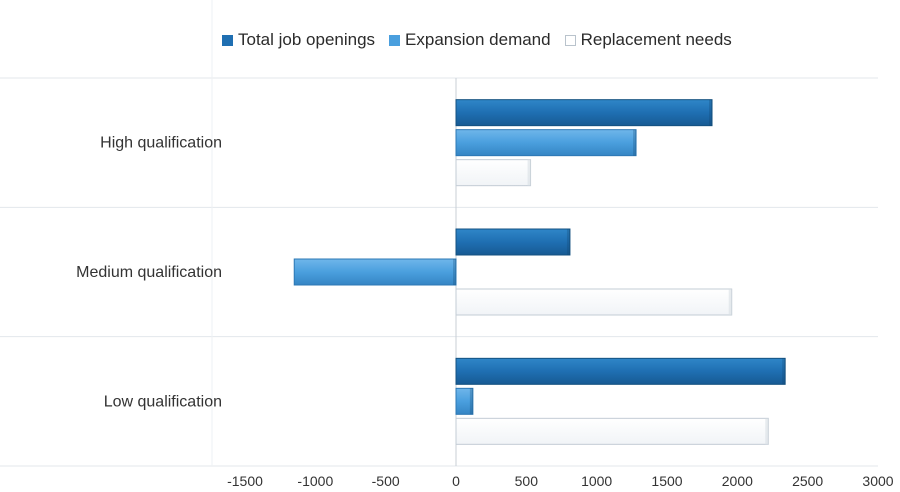 This screenshot has height=492, width=900. What do you see at coordinates (807, 481) in the screenshot?
I see `x-tick-label: 2500` at bounding box center [807, 481].